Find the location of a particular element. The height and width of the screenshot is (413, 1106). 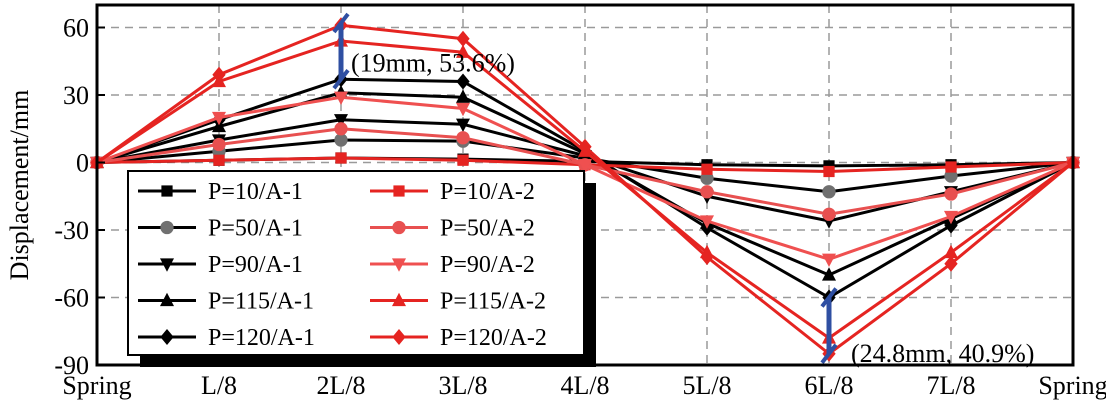

y-tick-label: -30 is located at coordinates (71, 230).